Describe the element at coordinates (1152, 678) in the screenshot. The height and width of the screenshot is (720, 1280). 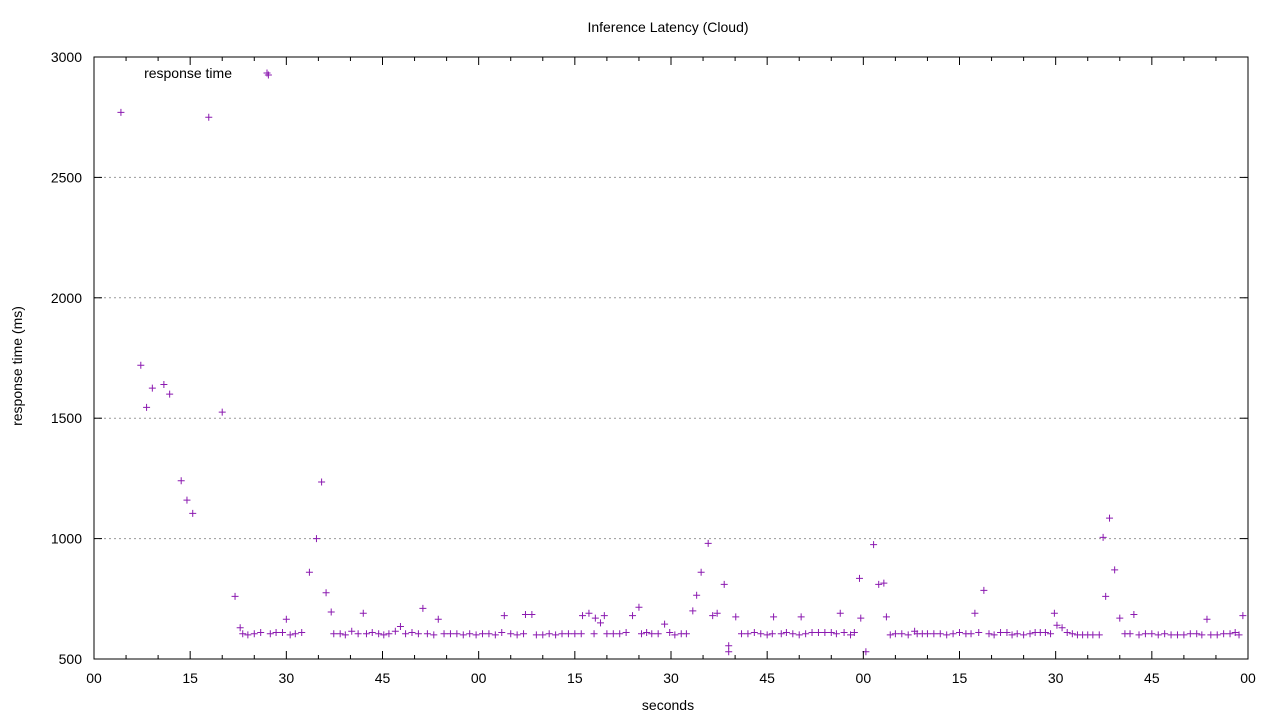
I see `x-tick-label: 45` at that location.